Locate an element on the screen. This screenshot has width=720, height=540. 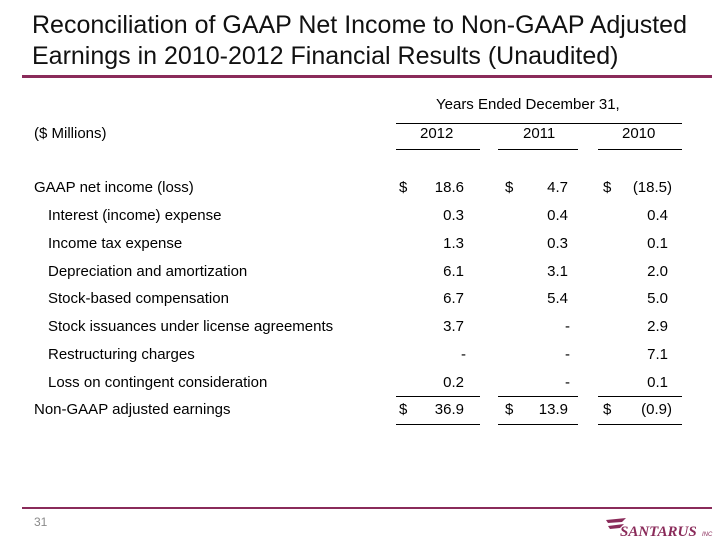
value-2012: 18.6 is located at coordinates (449, 187).